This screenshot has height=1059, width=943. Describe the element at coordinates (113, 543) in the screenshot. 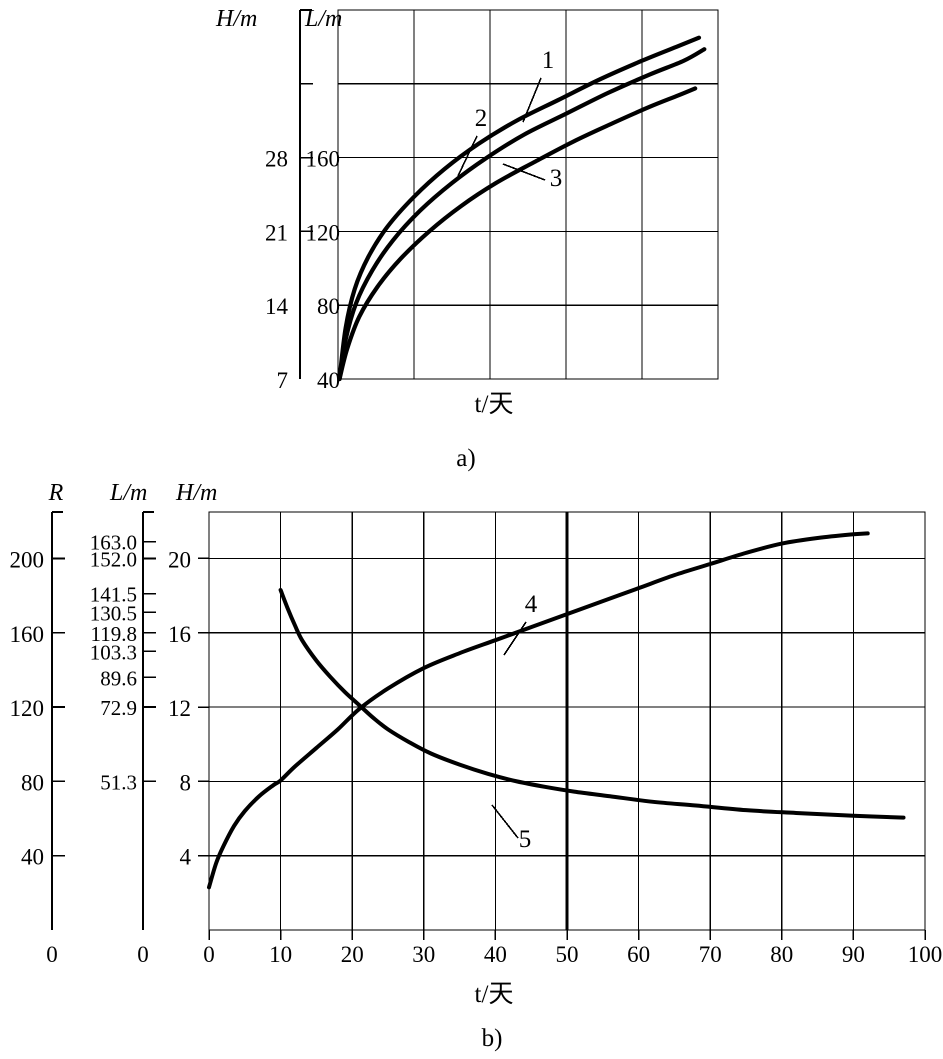

I see `panel-b-L-ticklabel: 163.0` at that location.